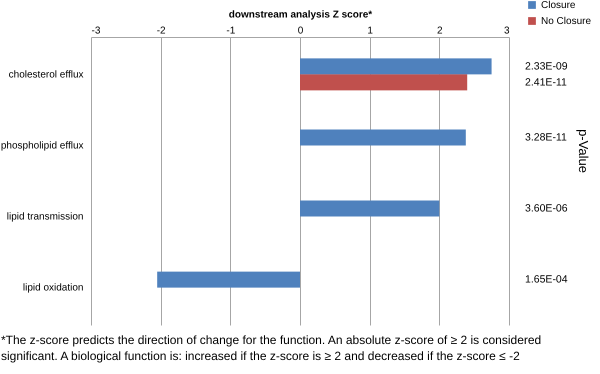  What do you see at coordinates (440, 31) in the screenshot?
I see `x-tick-label: 2` at bounding box center [440, 31].